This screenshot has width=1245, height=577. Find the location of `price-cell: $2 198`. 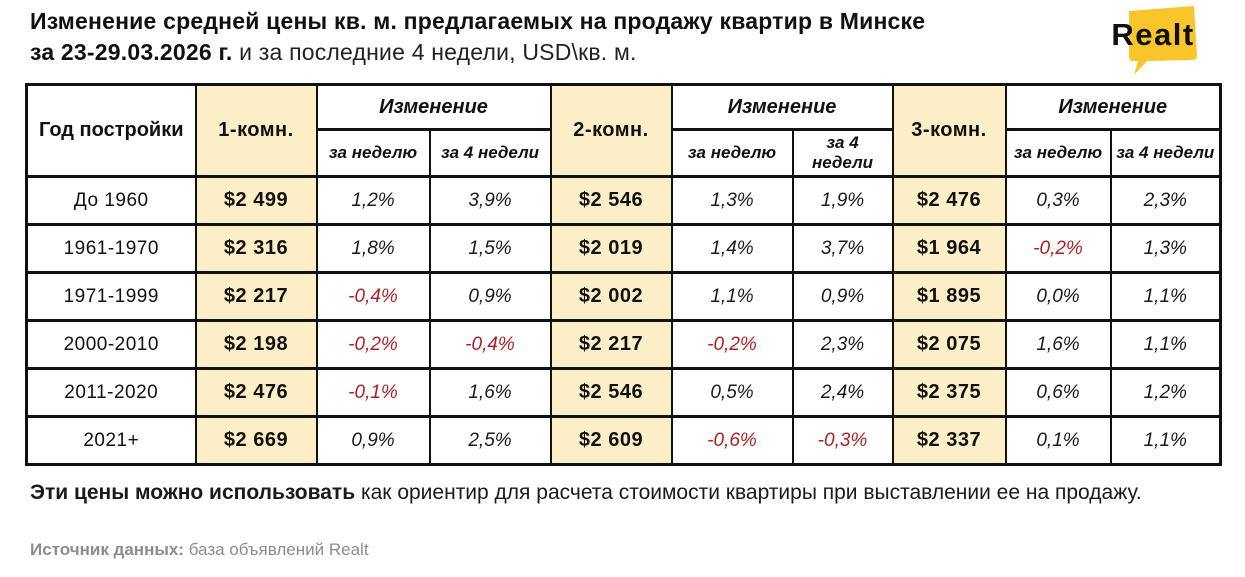

price-cell: $2 198 is located at coordinates (256, 344).